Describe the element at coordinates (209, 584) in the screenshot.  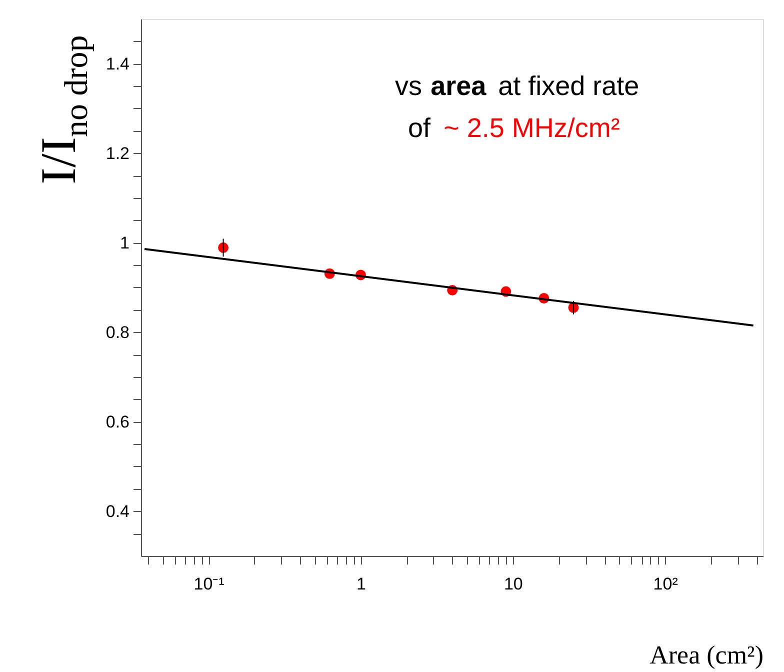
I see `x-tick-label: 10⁻¹` at that location.